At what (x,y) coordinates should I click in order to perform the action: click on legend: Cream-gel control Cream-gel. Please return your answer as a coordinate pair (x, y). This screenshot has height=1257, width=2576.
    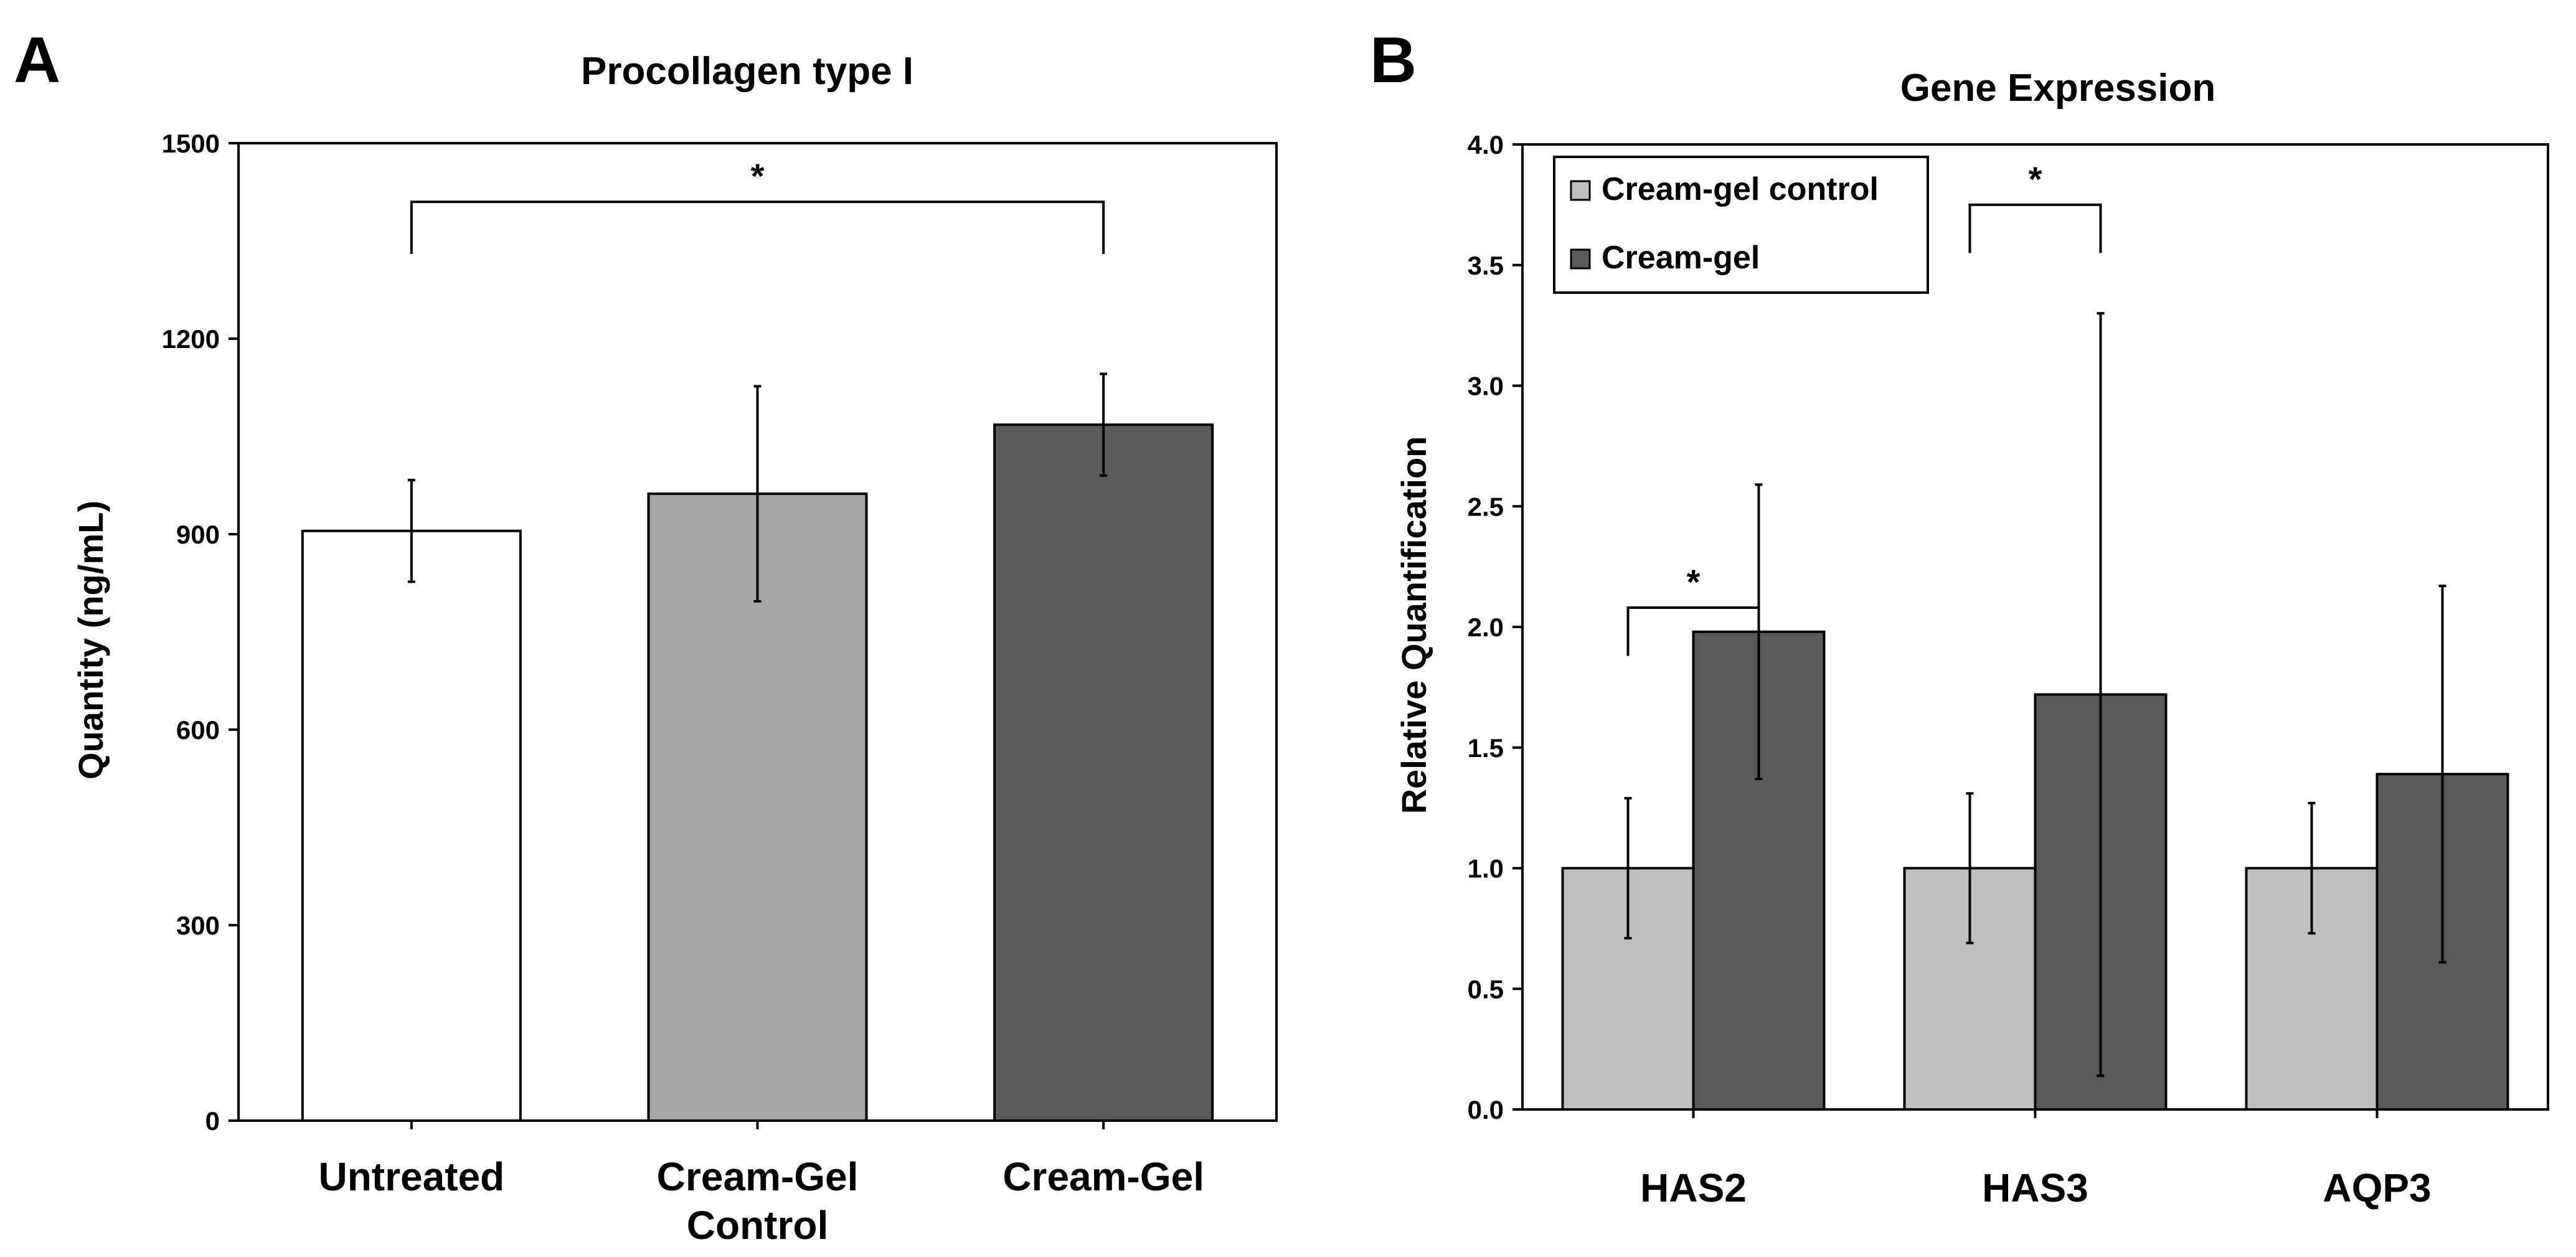
    Looking at the image, I should click on (1741, 225).